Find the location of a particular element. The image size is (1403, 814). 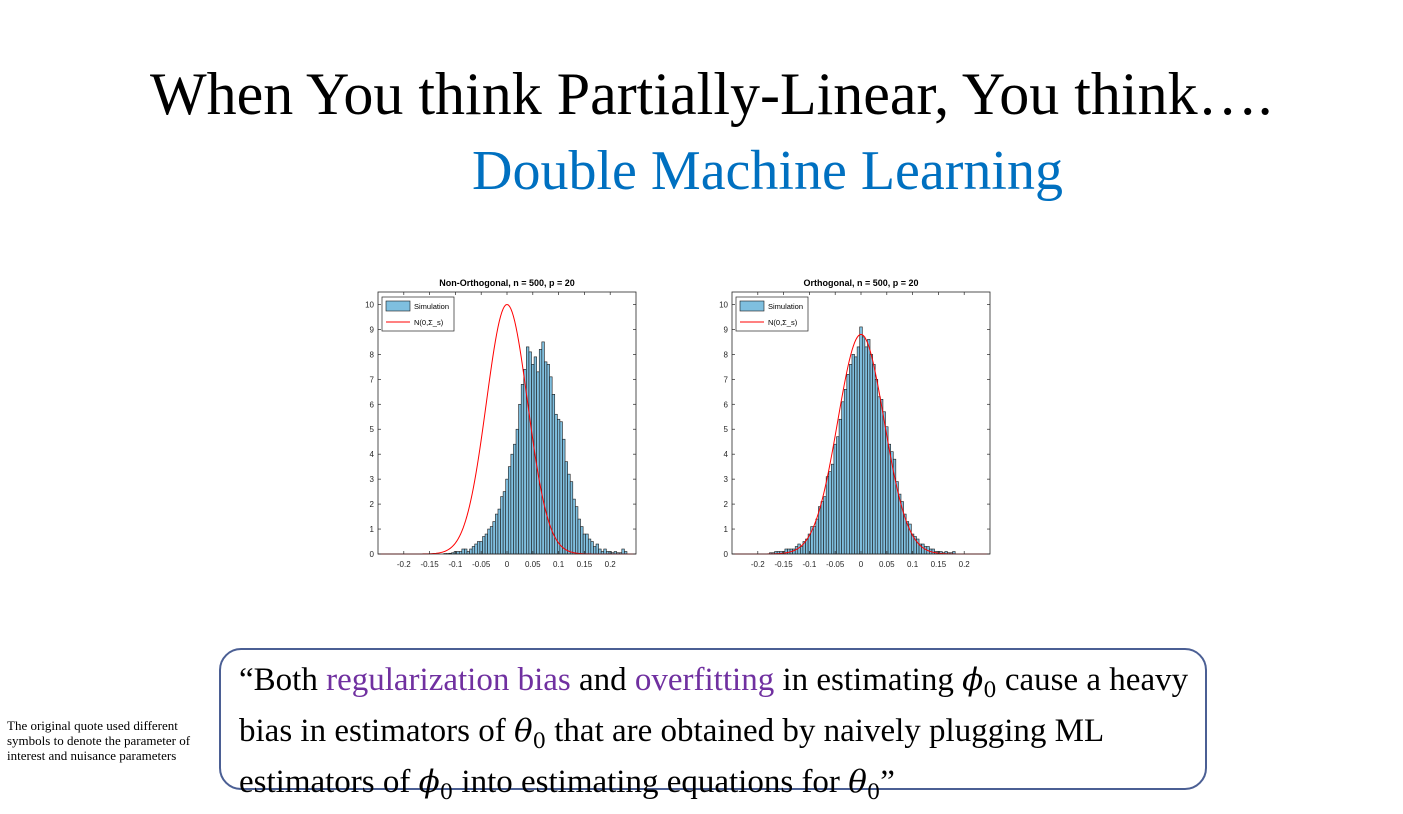

quote-text-7: ” is located at coordinates (887, 782).